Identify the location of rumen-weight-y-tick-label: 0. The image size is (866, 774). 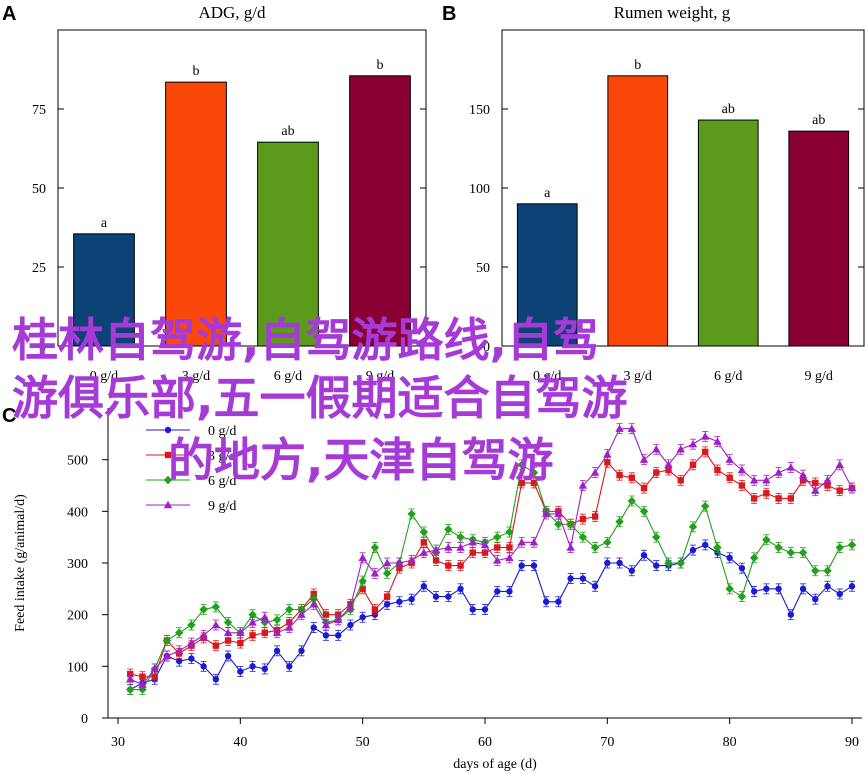
(486, 347).